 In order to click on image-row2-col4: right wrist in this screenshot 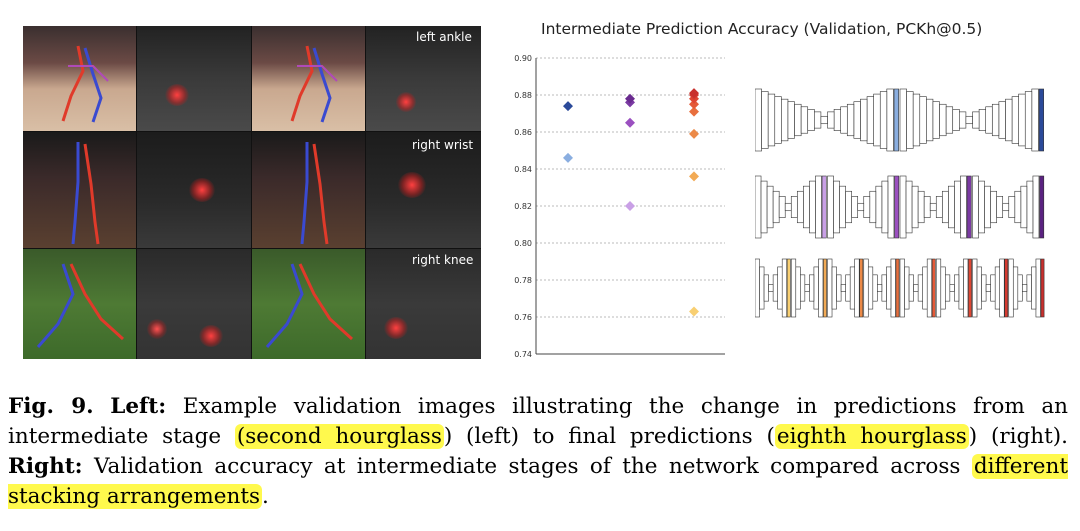, I will do `click(423, 190)`.